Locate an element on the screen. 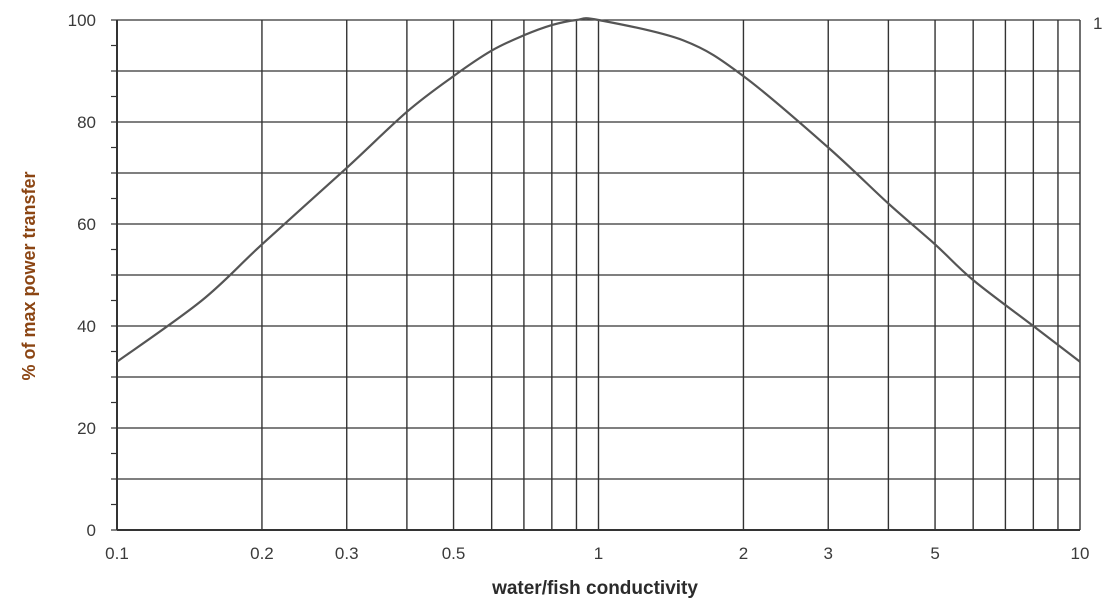 The width and height of the screenshot is (1110, 602). x-tick-label: 0.5 is located at coordinates (454, 553).